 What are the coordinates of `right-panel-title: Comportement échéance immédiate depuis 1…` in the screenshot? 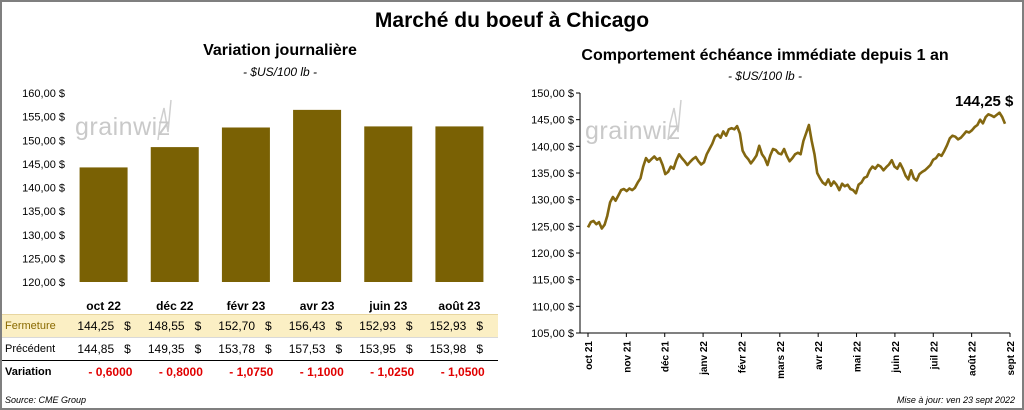 It's located at (765, 55).